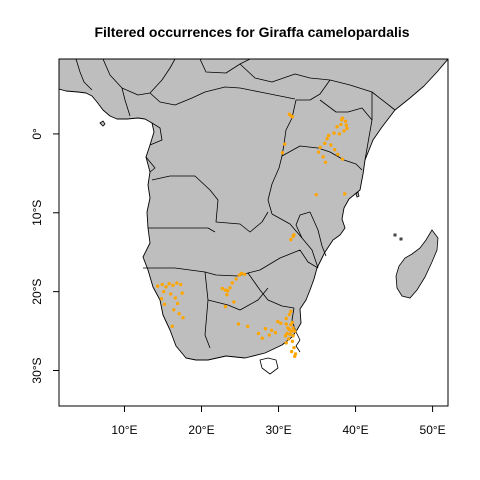  What do you see at coordinates (398, 237) in the screenshot?
I see `comoros-islands` at bounding box center [398, 237].